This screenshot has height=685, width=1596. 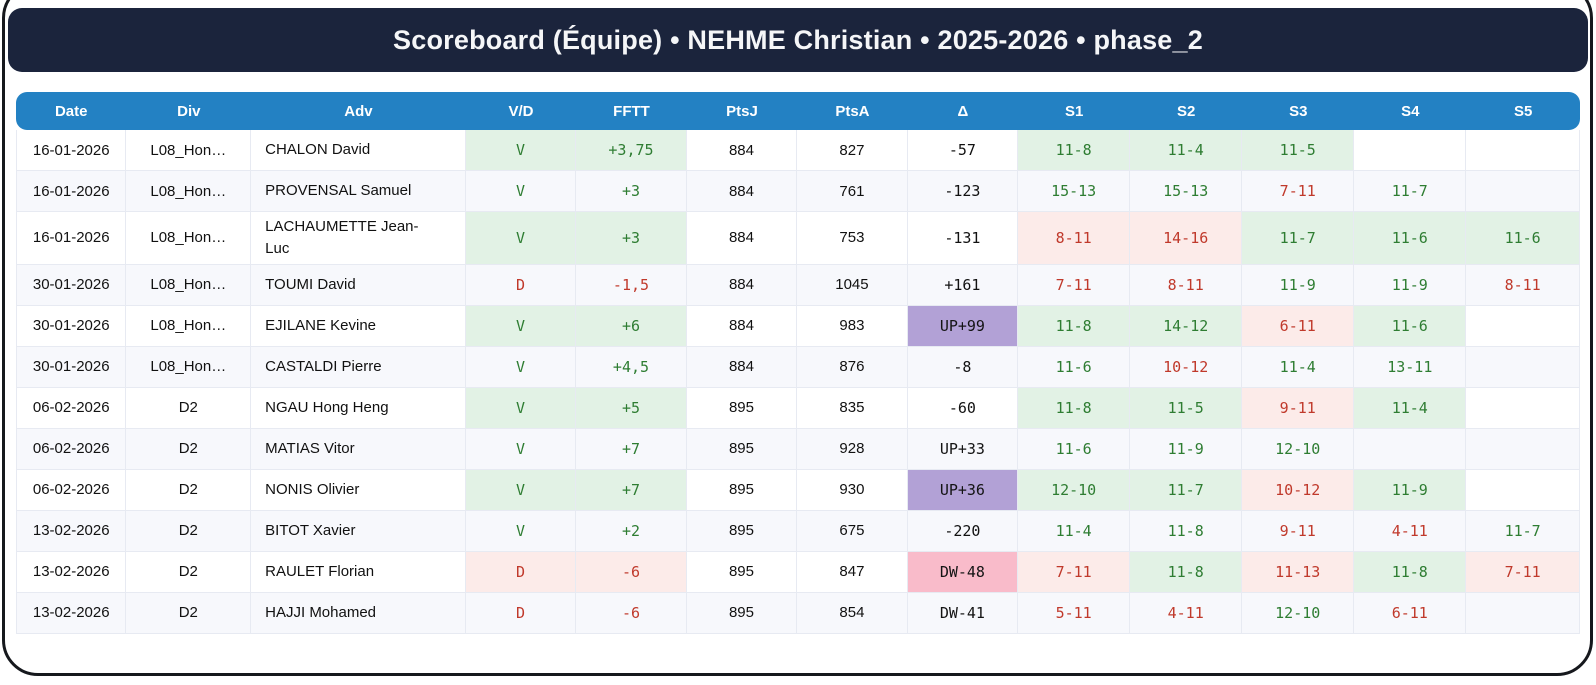 What do you see at coordinates (1186, 326) in the screenshot?
I see `cell-set2: 14-12` at bounding box center [1186, 326].